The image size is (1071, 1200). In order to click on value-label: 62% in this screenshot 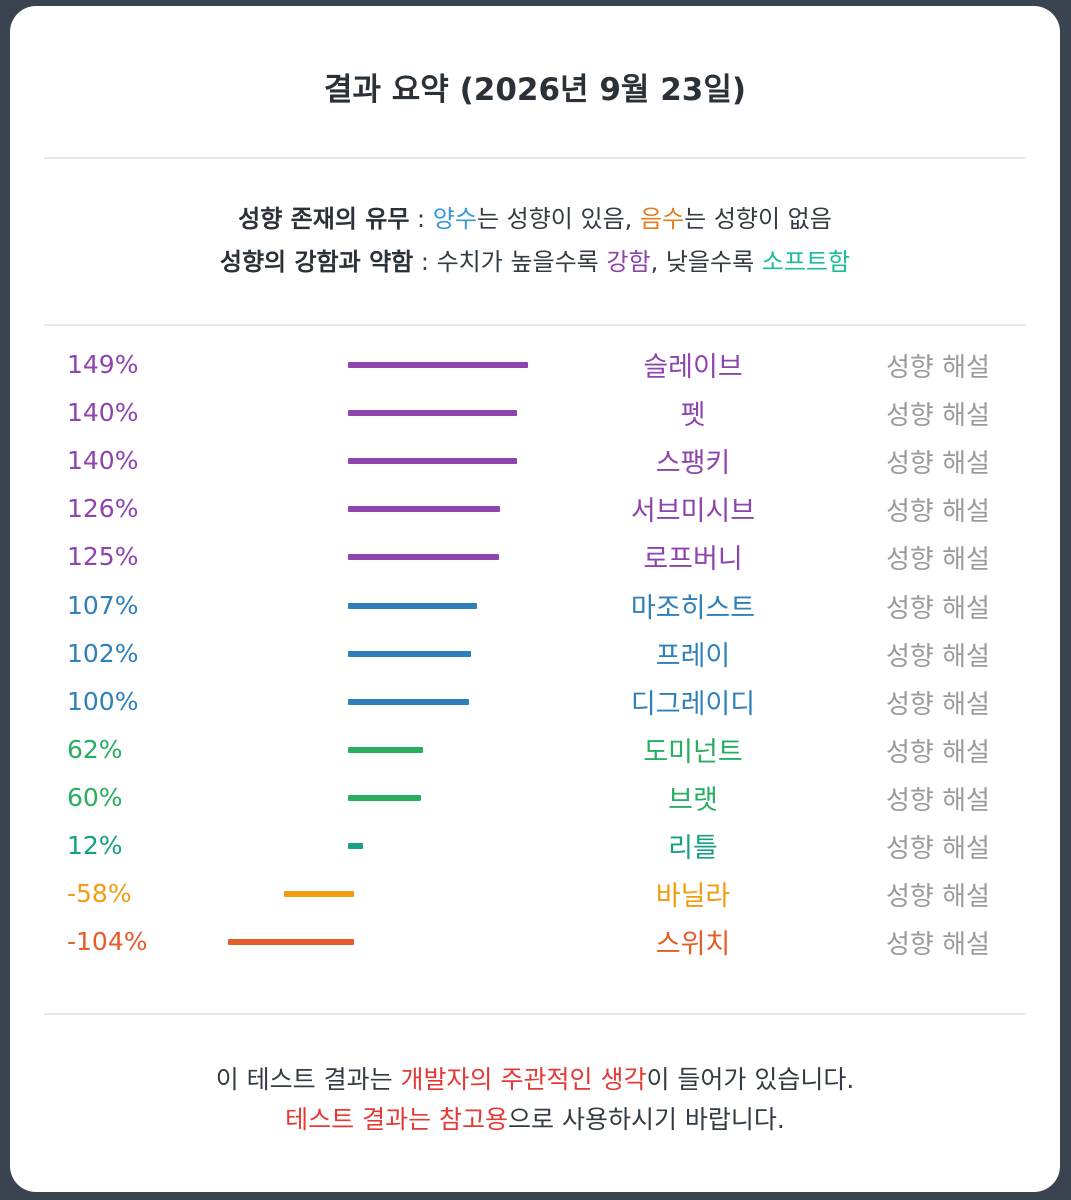, I will do `click(95, 749)`.